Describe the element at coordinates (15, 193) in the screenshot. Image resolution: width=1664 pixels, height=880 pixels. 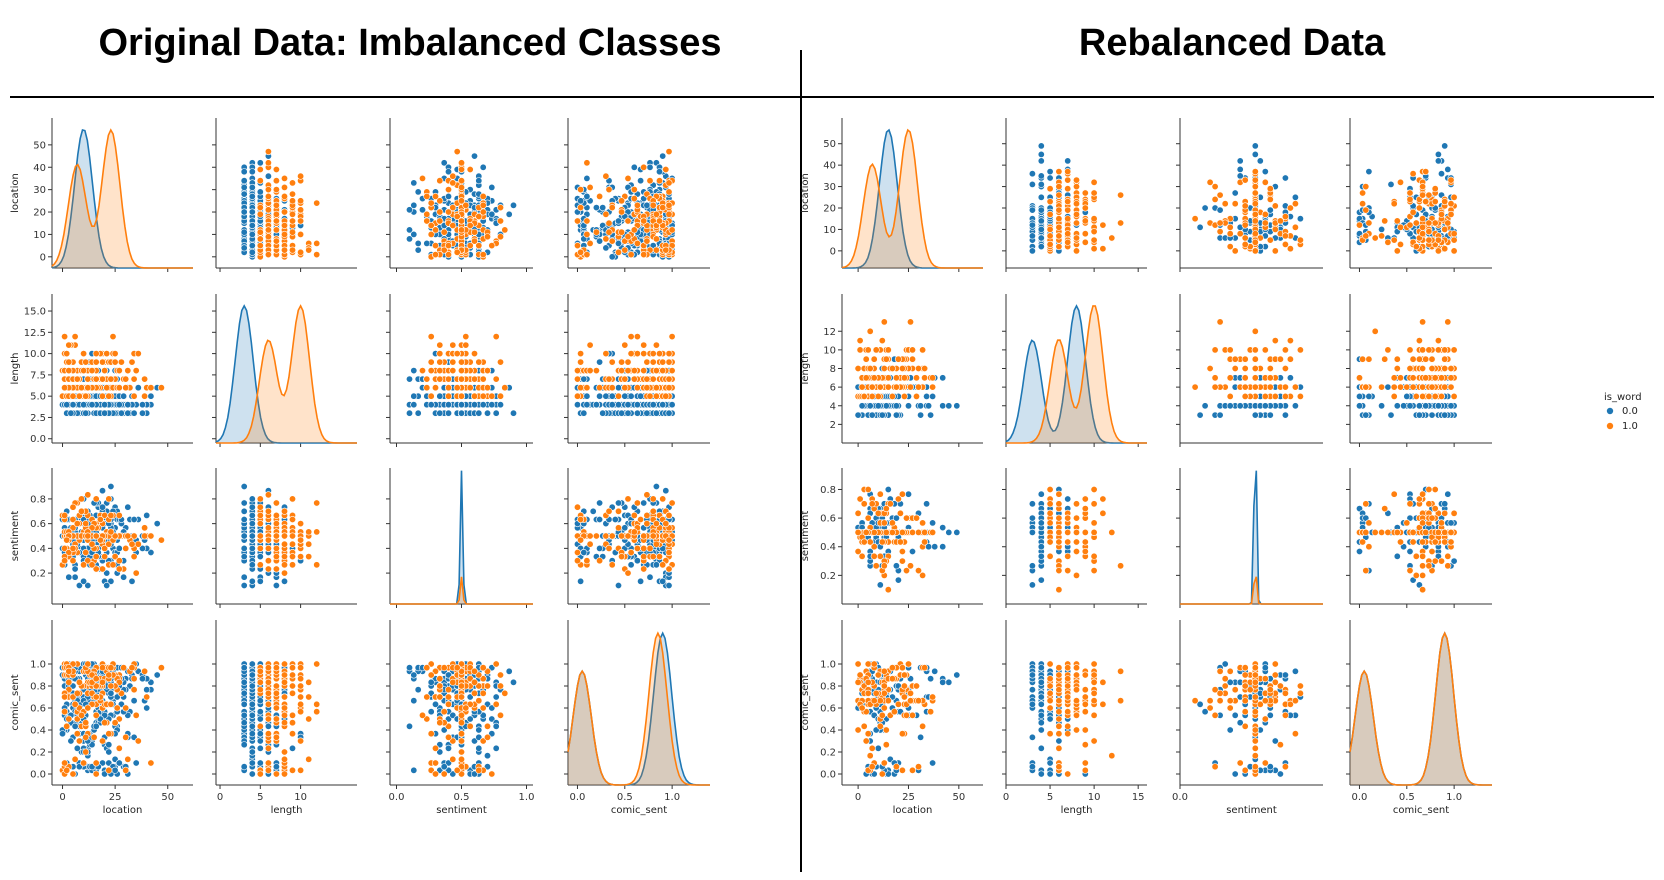
I see `y-axis-label-location: location` at that location.